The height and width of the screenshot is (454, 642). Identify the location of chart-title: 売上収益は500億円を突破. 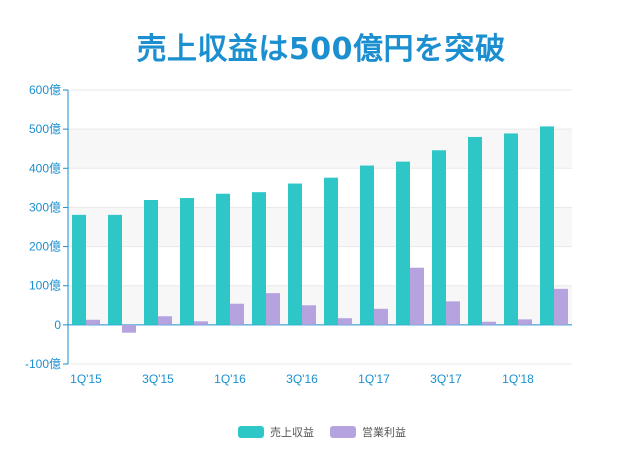
(321, 49).